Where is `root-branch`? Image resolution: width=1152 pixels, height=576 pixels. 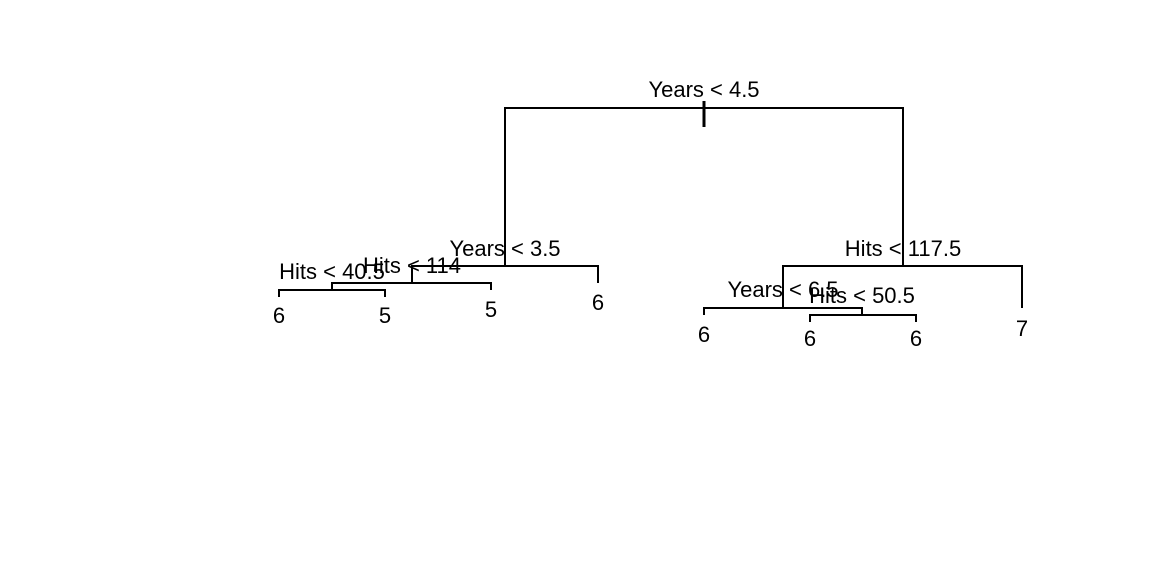 root-branch is located at coordinates (704, 186).